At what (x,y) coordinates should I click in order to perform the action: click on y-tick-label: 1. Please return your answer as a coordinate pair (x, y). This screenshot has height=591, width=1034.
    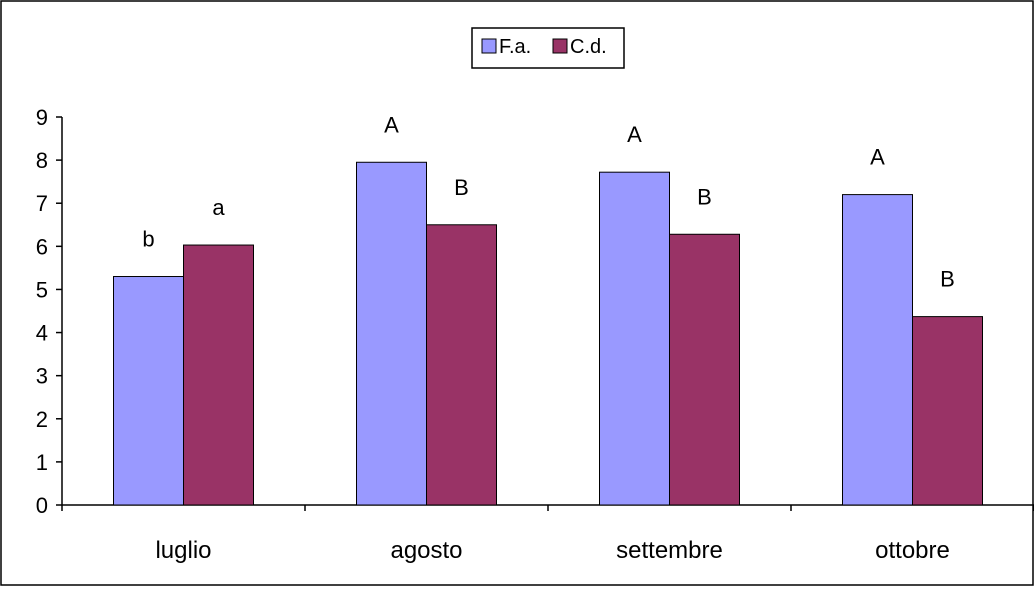
    Looking at the image, I should click on (42, 462).